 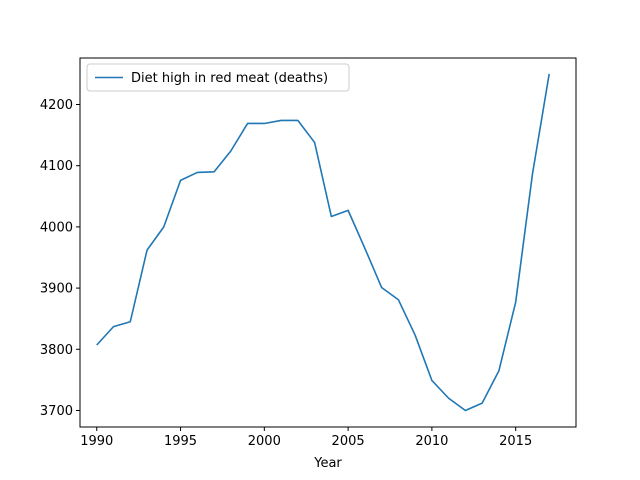 What do you see at coordinates (56, 411) in the screenshot?
I see `y-tick-label: 3700` at bounding box center [56, 411].